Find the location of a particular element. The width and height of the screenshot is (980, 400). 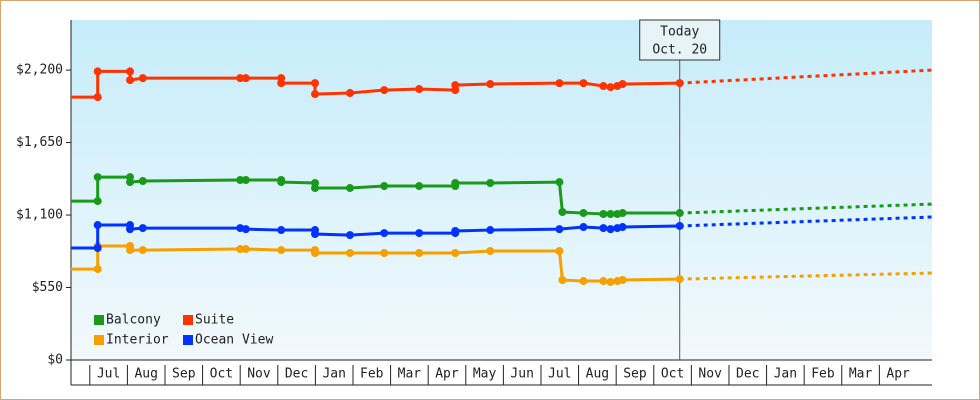

y-tick-label: $0 is located at coordinates (55, 360).